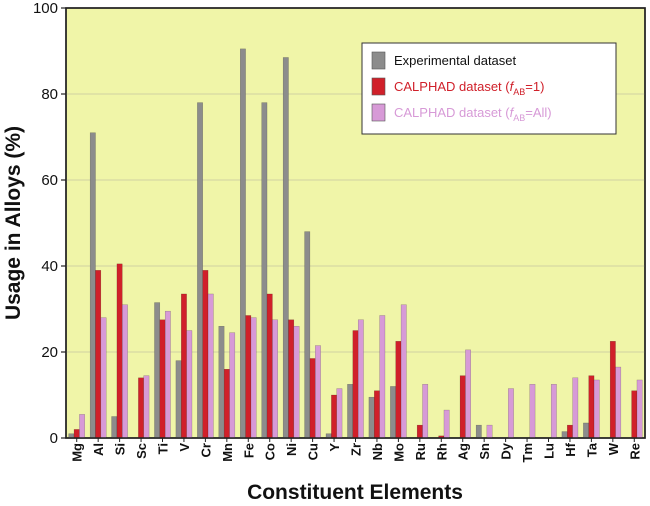  Describe the element at coordinates (120, 449) in the screenshot. I see `x-tick-label: Si` at that location.